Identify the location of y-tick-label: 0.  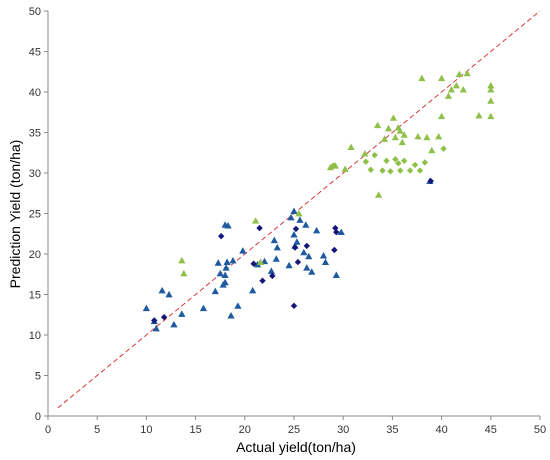
(38, 417).